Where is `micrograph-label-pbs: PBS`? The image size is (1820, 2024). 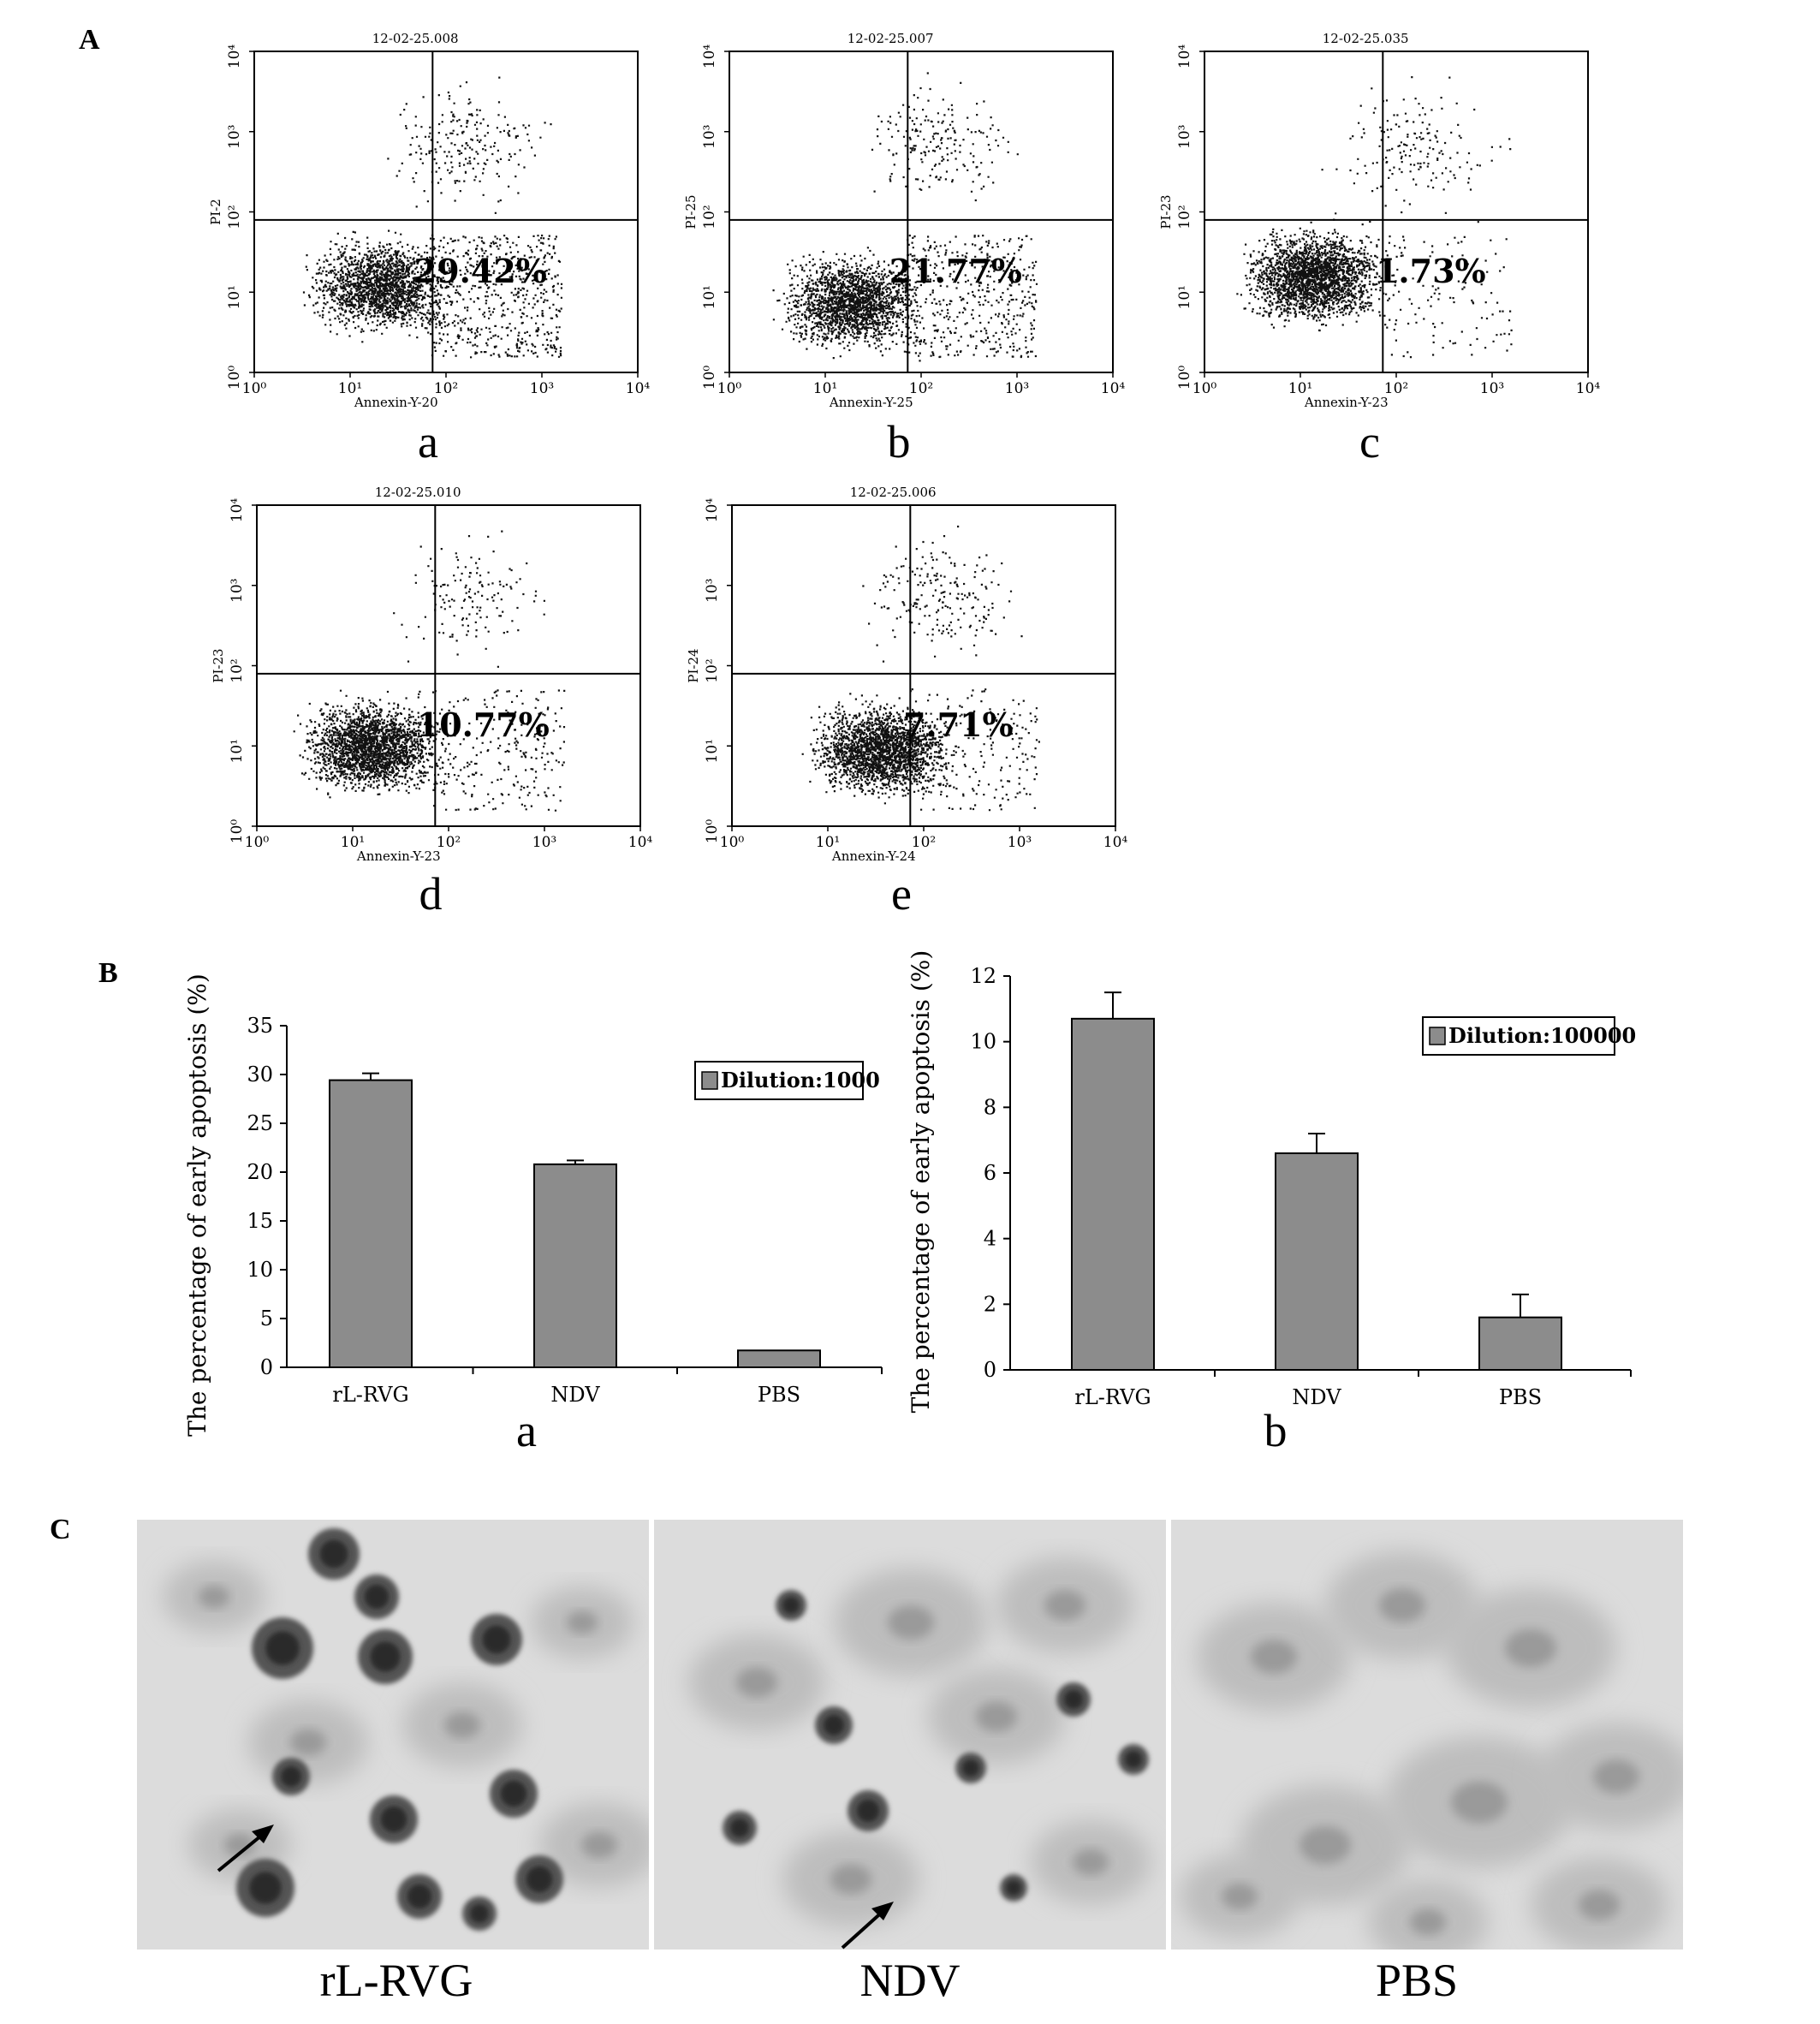 micrograph-label-pbs: PBS is located at coordinates (1417, 1980).